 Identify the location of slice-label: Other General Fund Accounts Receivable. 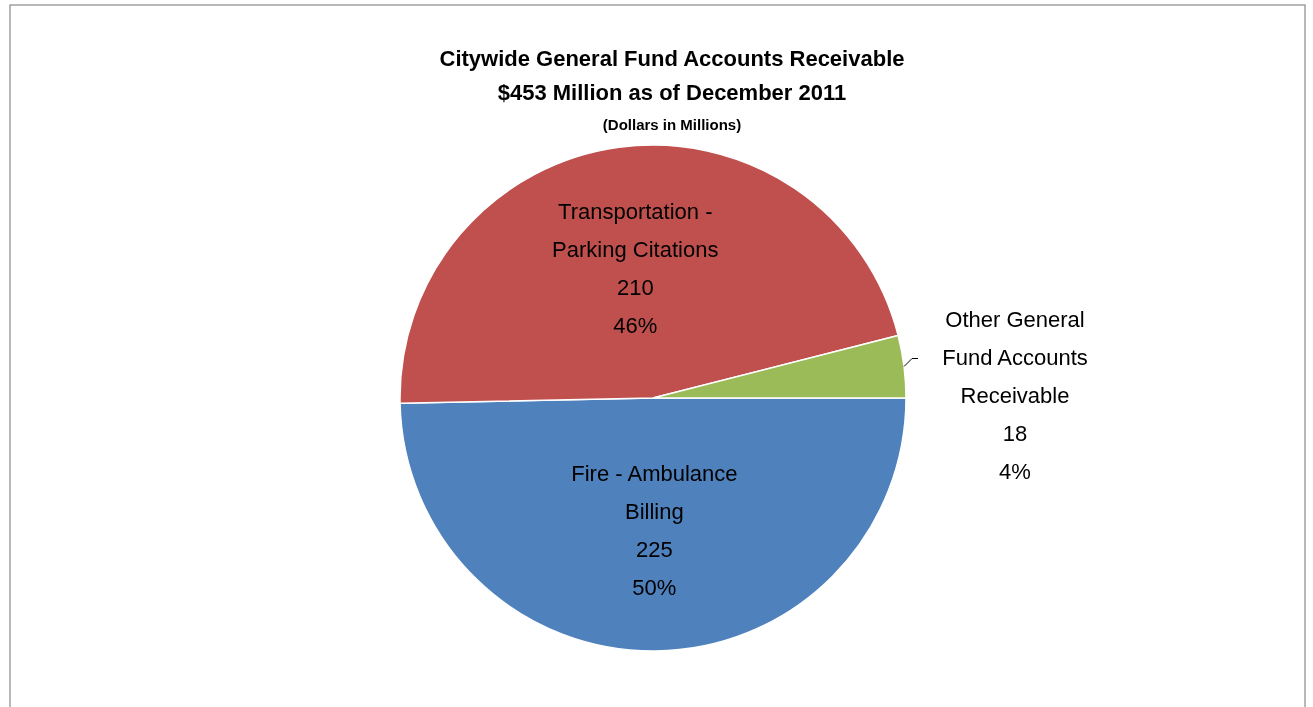
(1015, 357).